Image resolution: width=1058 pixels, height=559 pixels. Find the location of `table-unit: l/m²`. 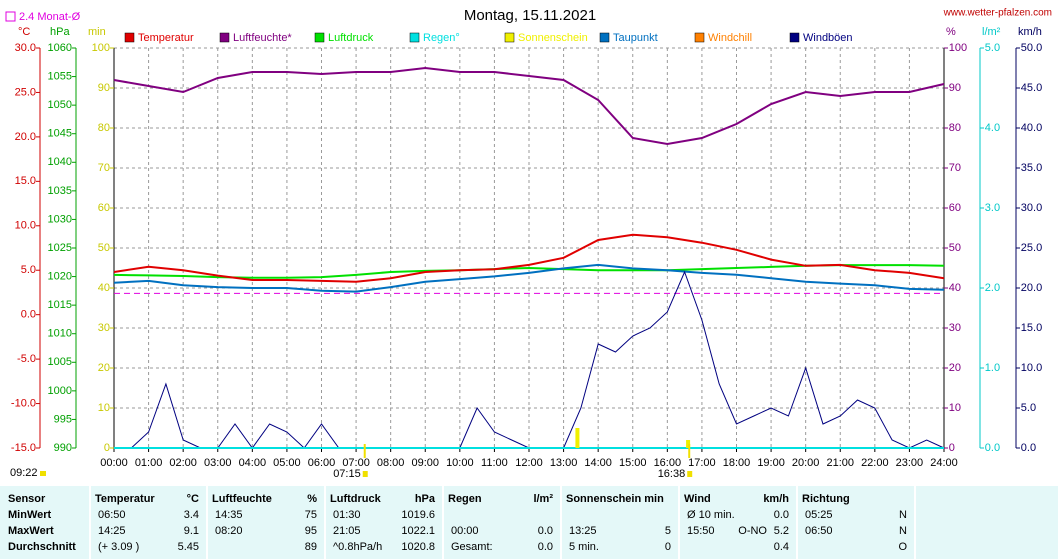

table-unit: l/m² is located at coordinates (543, 499).